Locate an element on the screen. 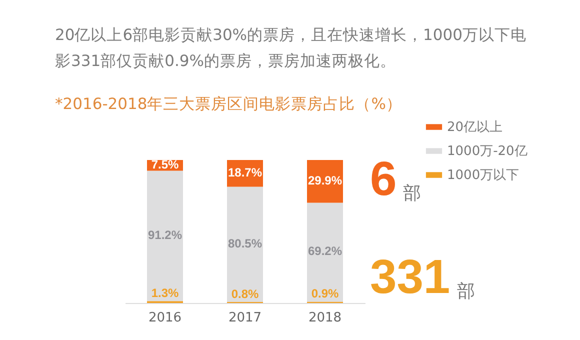  legend-label: 1000万-20亿 is located at coordinates (487, 151).